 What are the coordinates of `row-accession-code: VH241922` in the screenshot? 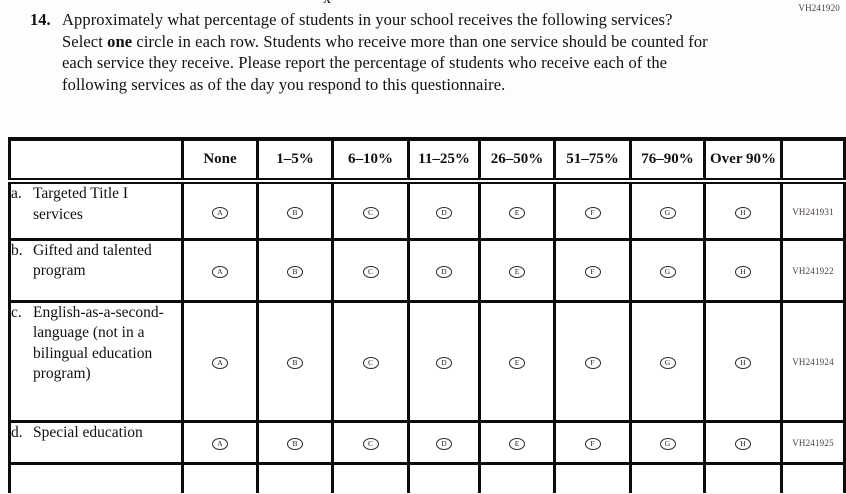 It's located at (813, 271).